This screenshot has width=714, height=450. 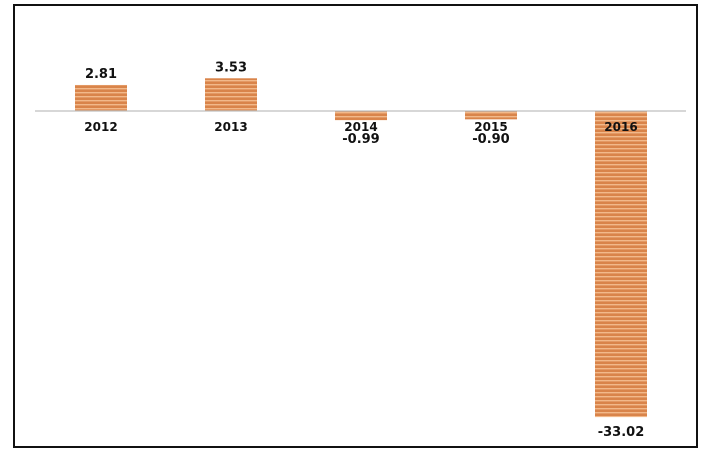 I want to click on bar-2016, so click(x=621, y=264).